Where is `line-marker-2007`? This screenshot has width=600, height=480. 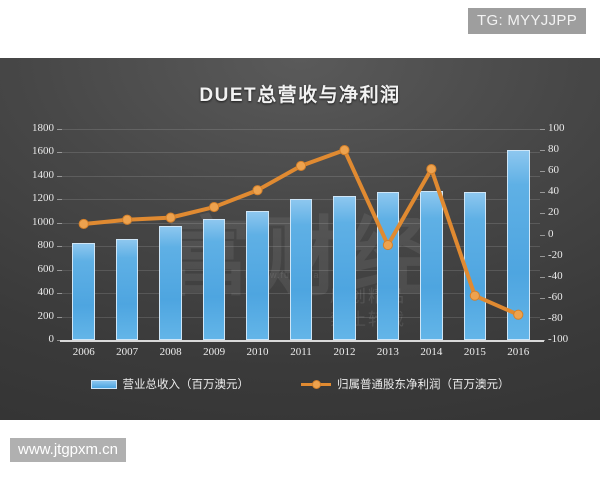 line-marker-2007 is located at coordinates (127, 219).